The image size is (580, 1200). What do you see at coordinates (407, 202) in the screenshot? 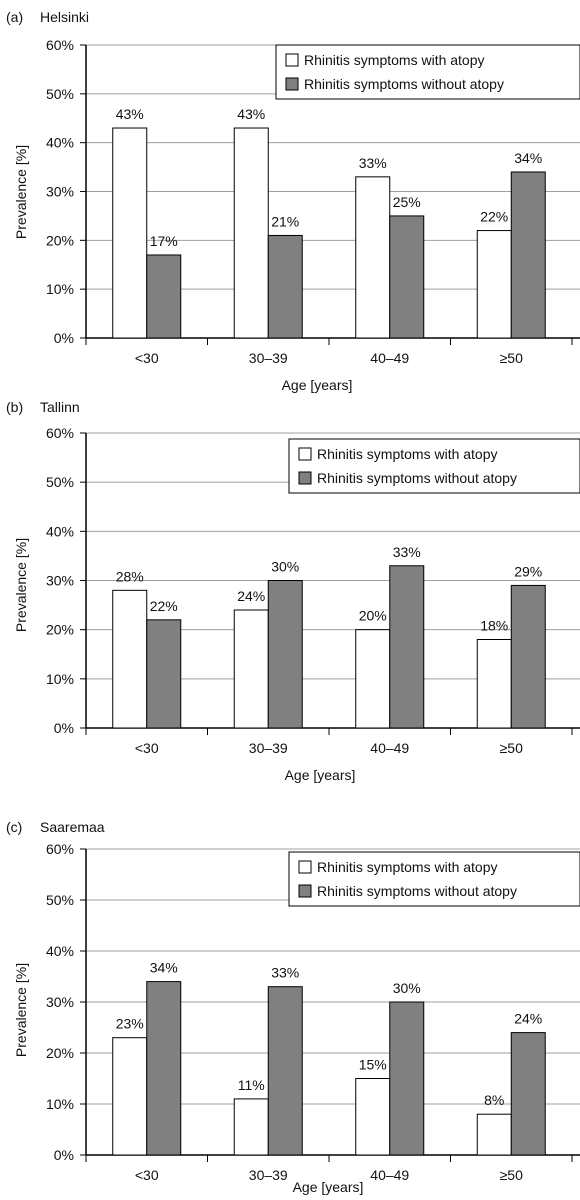
I see `data-label: 25%` at bounding box center [407, 202].